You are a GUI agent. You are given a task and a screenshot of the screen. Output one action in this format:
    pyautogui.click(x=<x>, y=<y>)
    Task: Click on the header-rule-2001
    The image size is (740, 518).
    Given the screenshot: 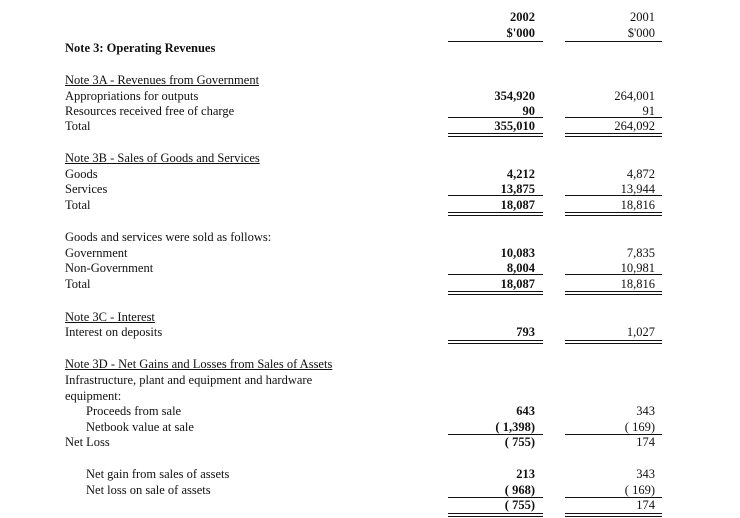 What is the action you would take?
    pyautogui.click(x=613, y=41)
    